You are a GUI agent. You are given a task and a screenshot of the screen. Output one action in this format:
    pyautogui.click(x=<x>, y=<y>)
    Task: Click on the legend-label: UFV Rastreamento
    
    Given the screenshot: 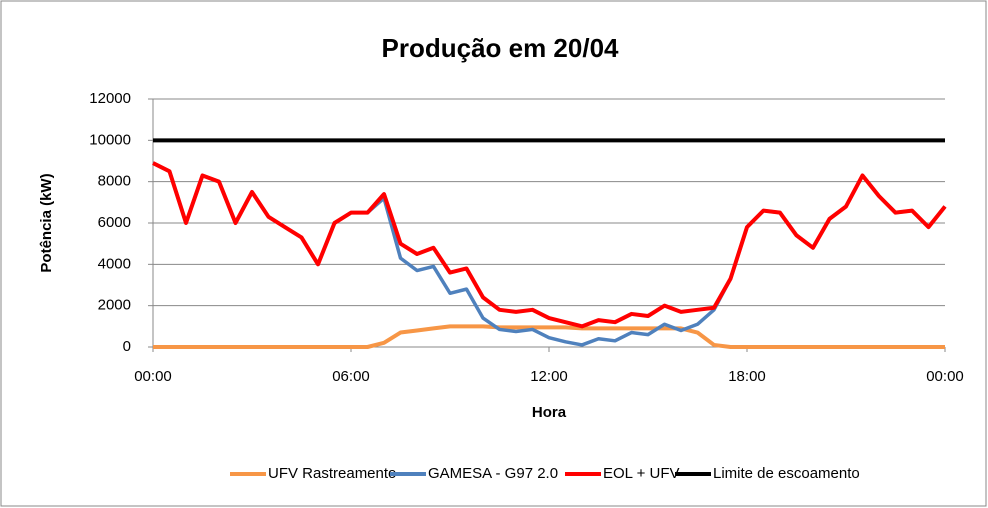 What is the action you would take?
    pyautogui.click(x=332, y=473)
    